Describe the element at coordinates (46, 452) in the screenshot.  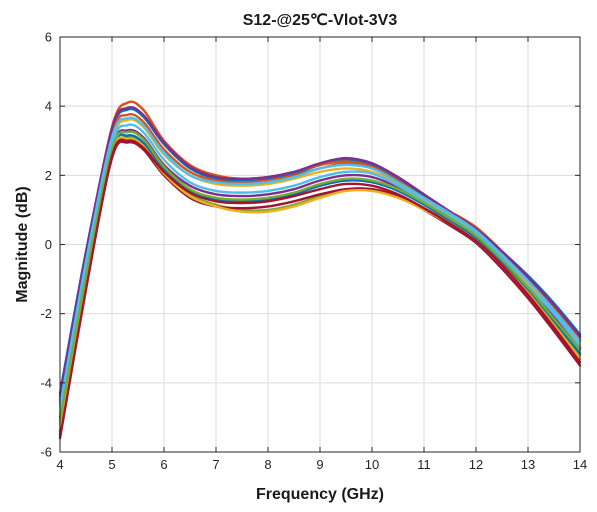
I see `y-tick-label: -6` at that location.